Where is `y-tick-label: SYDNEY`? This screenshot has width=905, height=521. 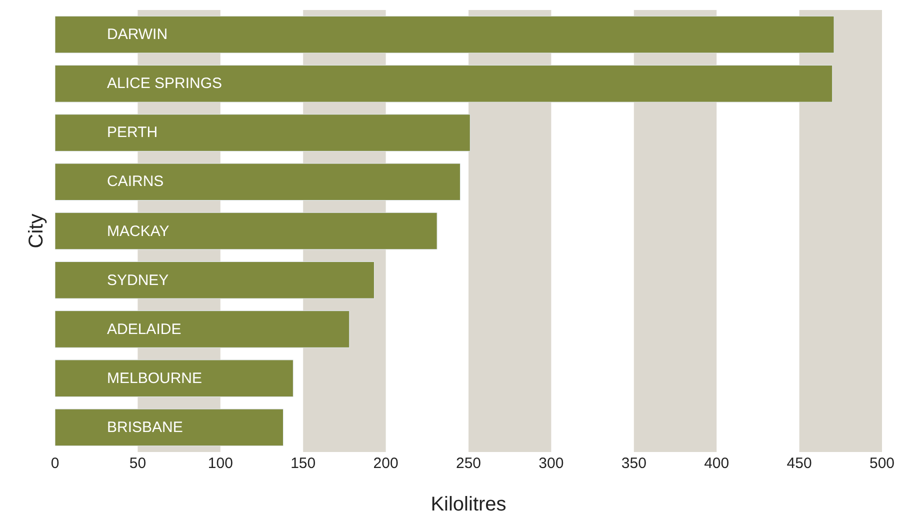 y-tick-label: SYDNEY is located at coordinates (138, 280).